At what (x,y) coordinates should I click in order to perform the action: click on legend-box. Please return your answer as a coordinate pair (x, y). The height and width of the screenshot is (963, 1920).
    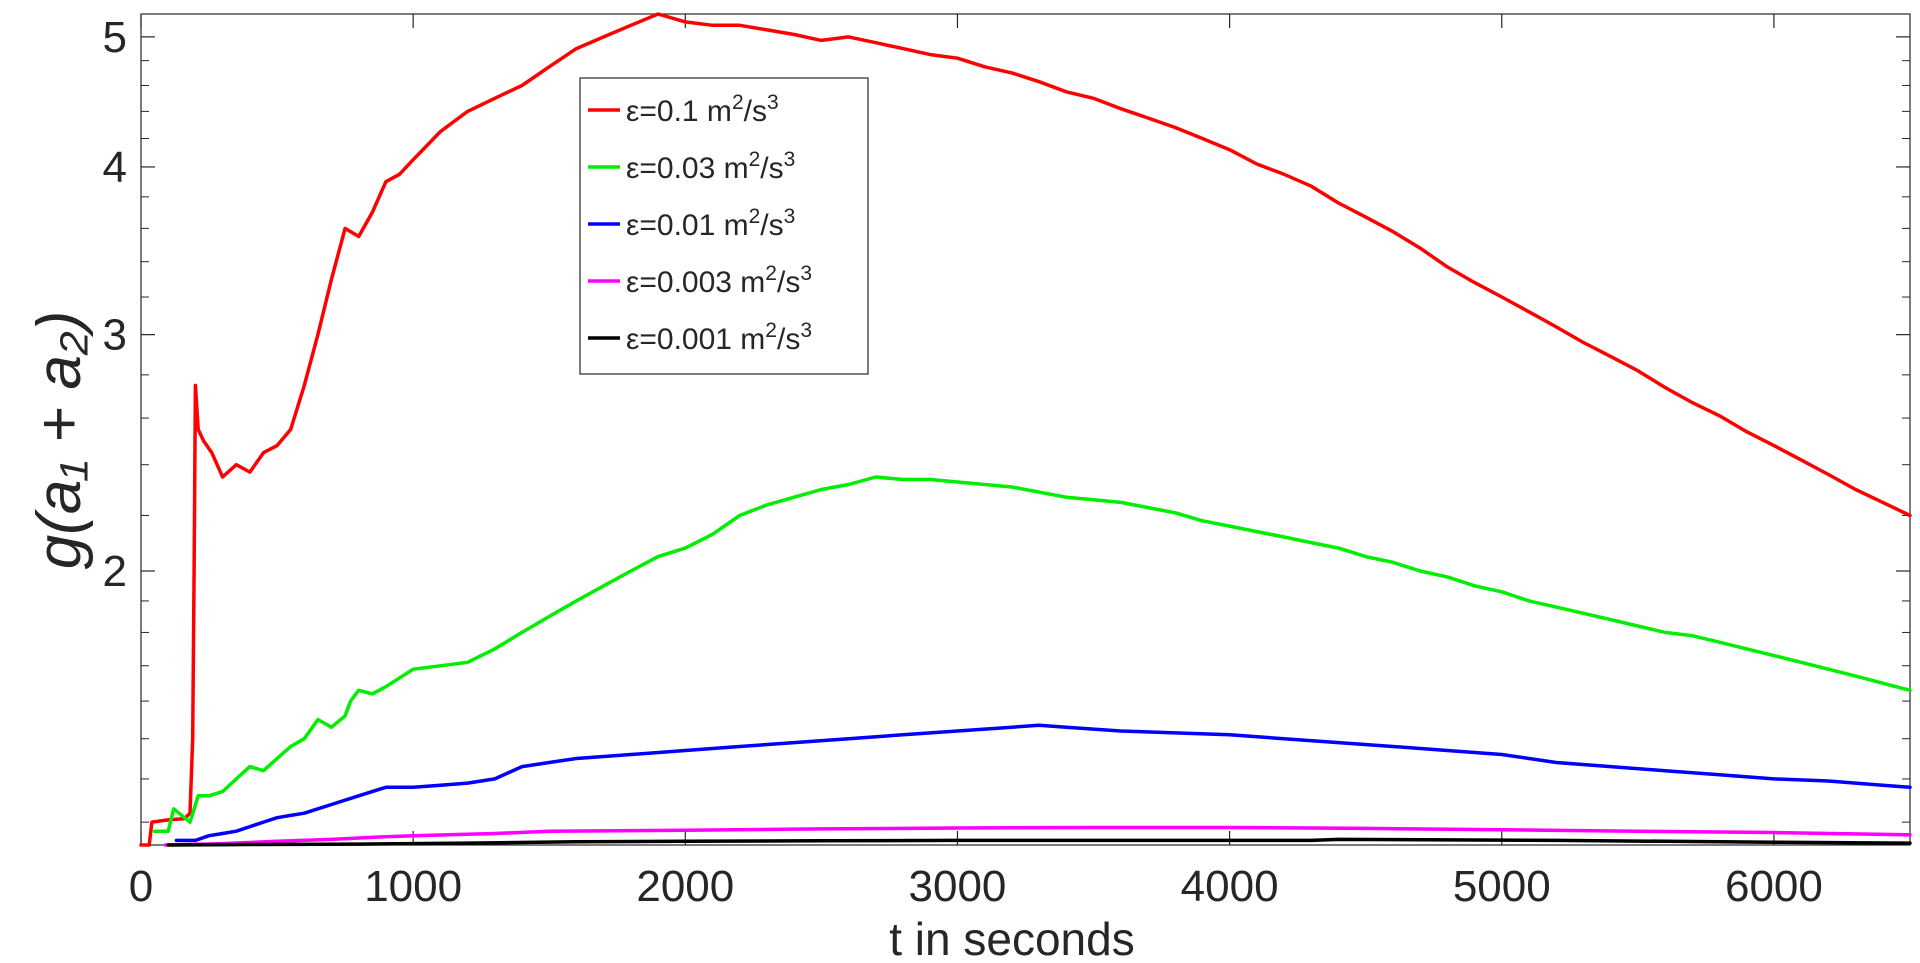
    Looking at the image, I should click on (724, 226).